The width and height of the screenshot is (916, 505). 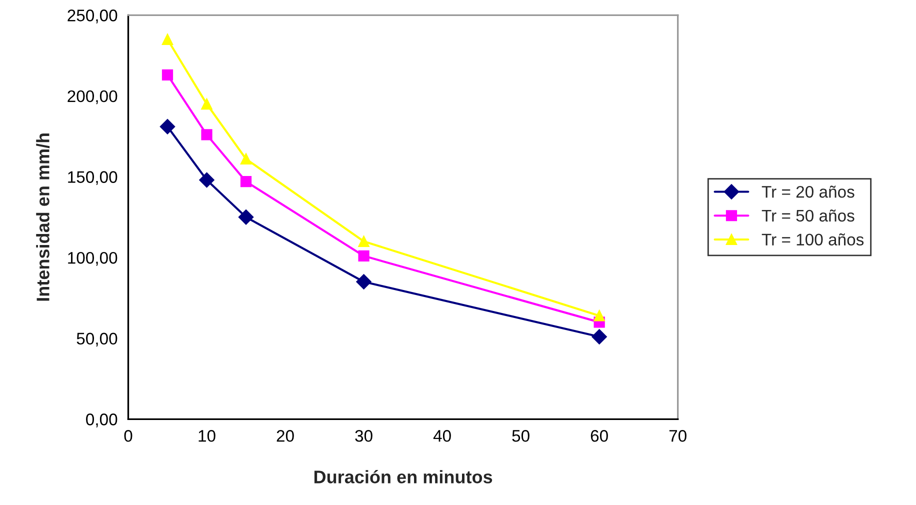 What do you see at coordinates (93, 178) in the screenshot?
I see `y-tick-label: 150,00` at bounding box center [93, 178].